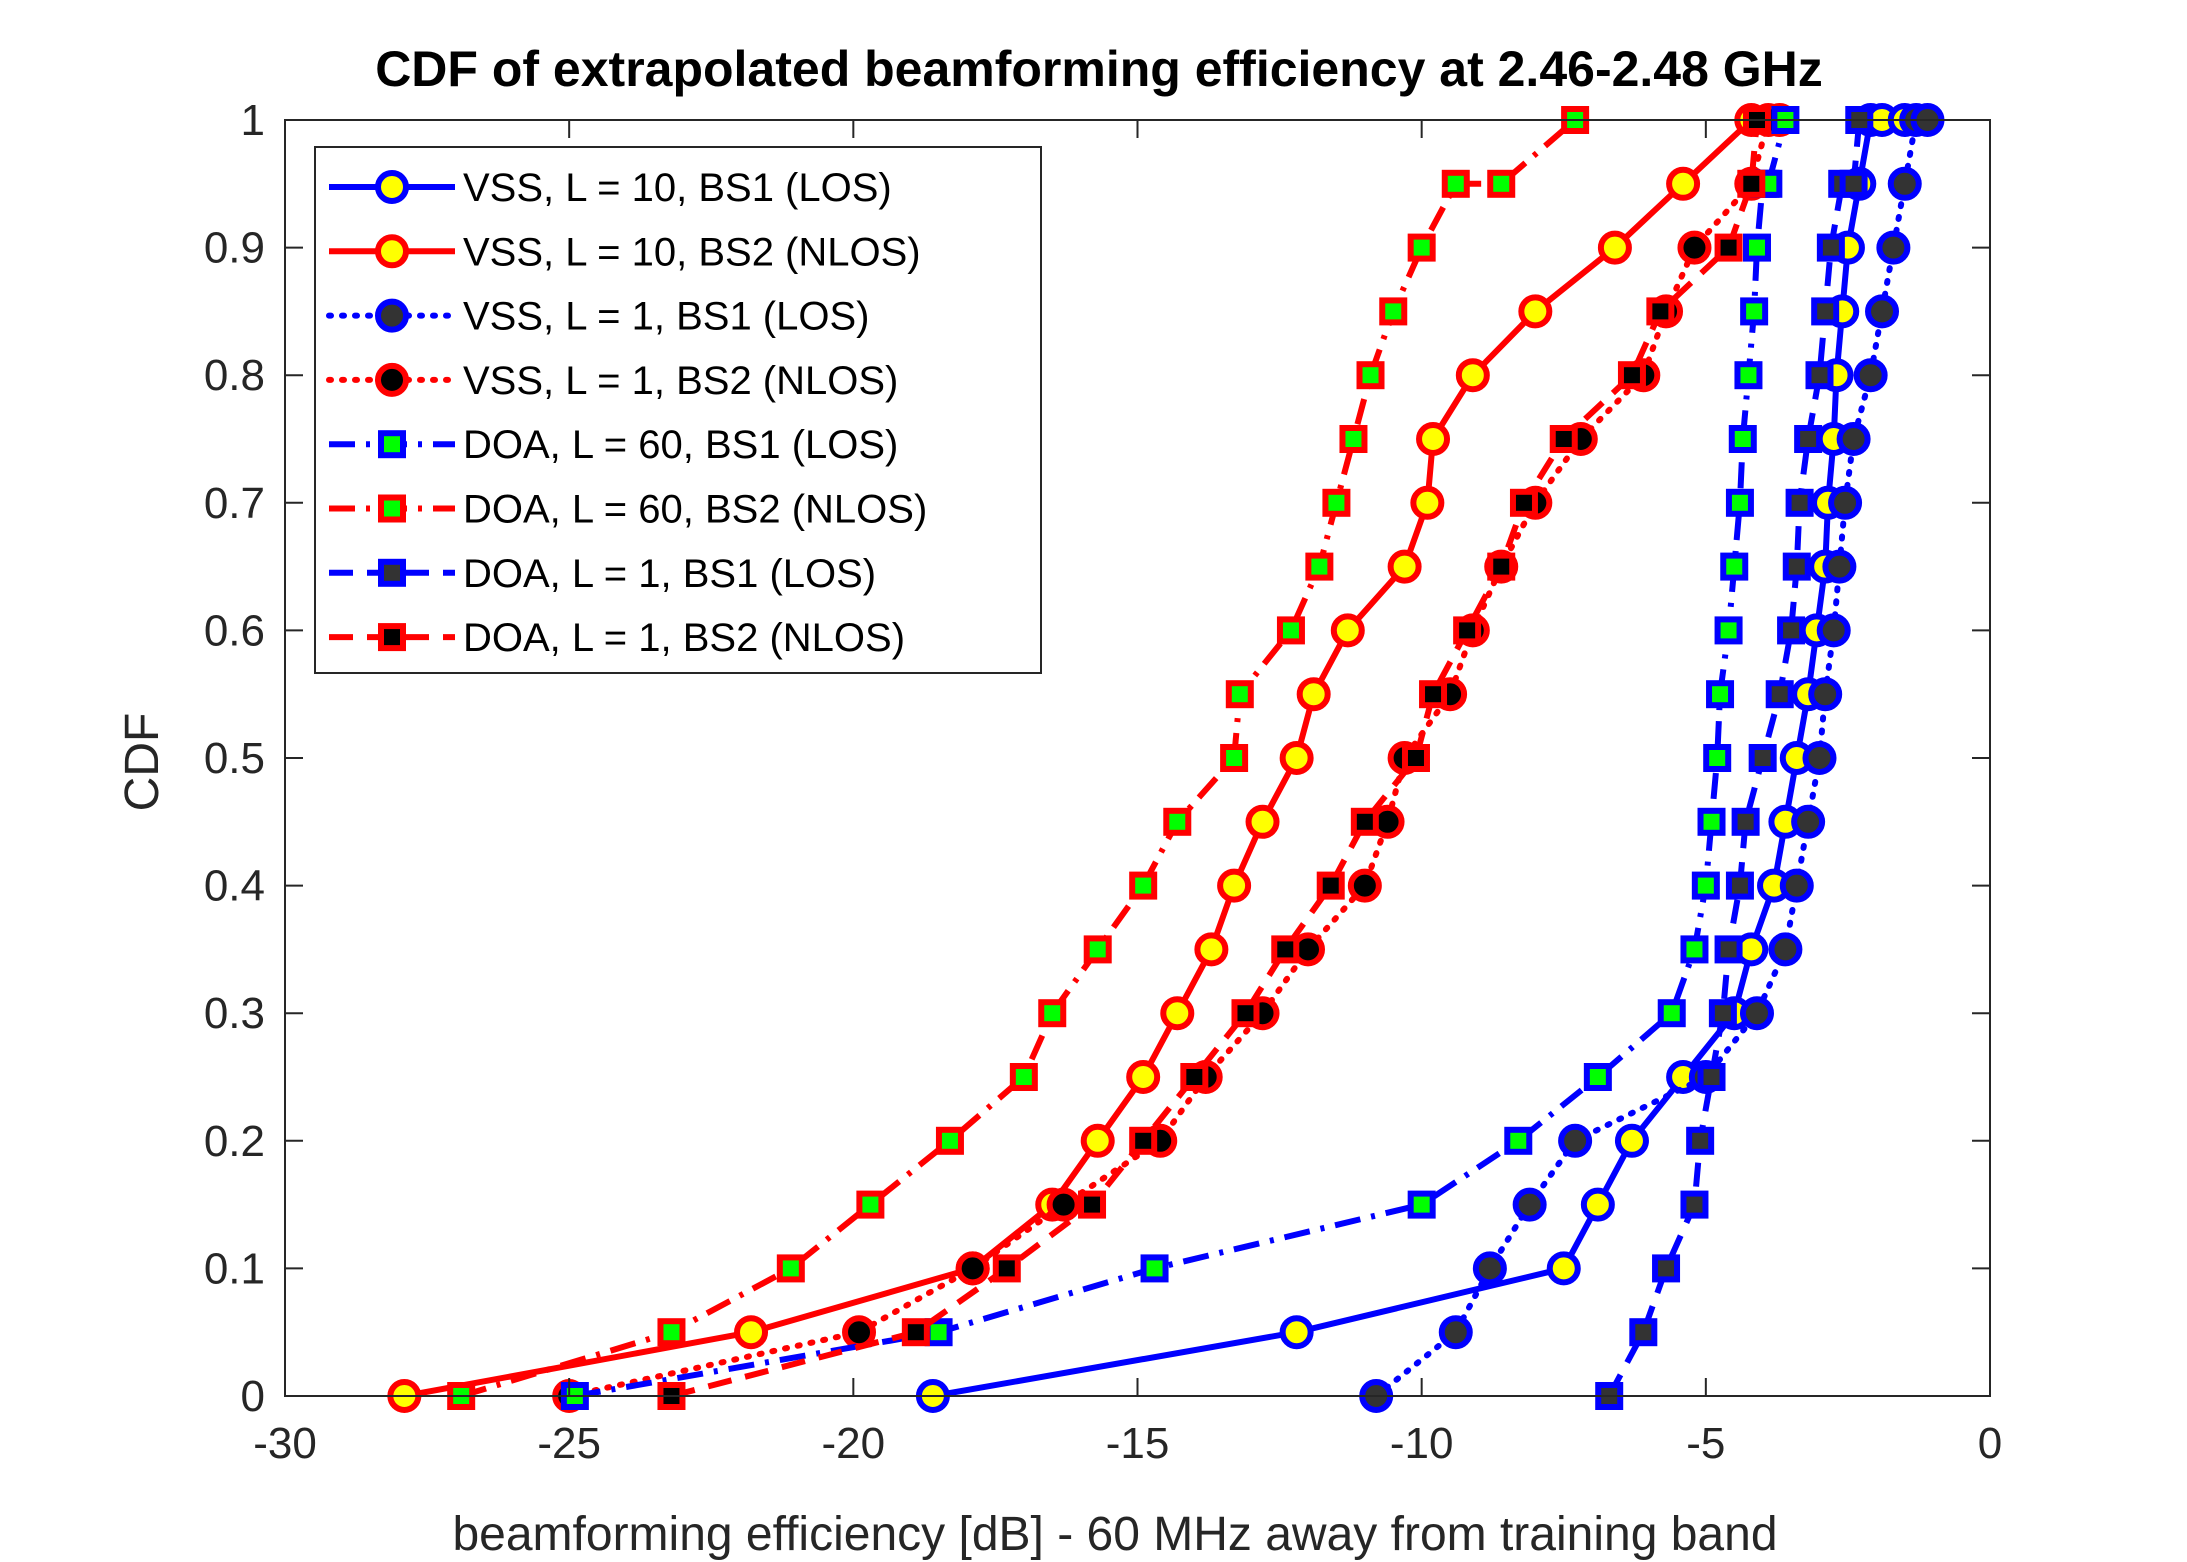 Image resolution: width=2187 pixels, height=1562 pixels. Describe the element at coordinates (234, 1013) in the screenshot. I see `y-tick-label: 0.3` at that location.